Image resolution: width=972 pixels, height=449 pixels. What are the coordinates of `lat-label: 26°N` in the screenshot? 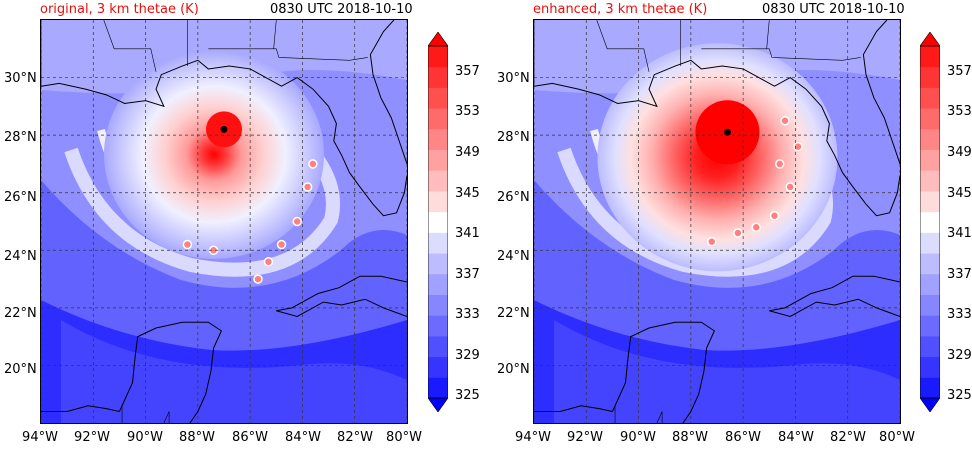 It's located at (513, 197).